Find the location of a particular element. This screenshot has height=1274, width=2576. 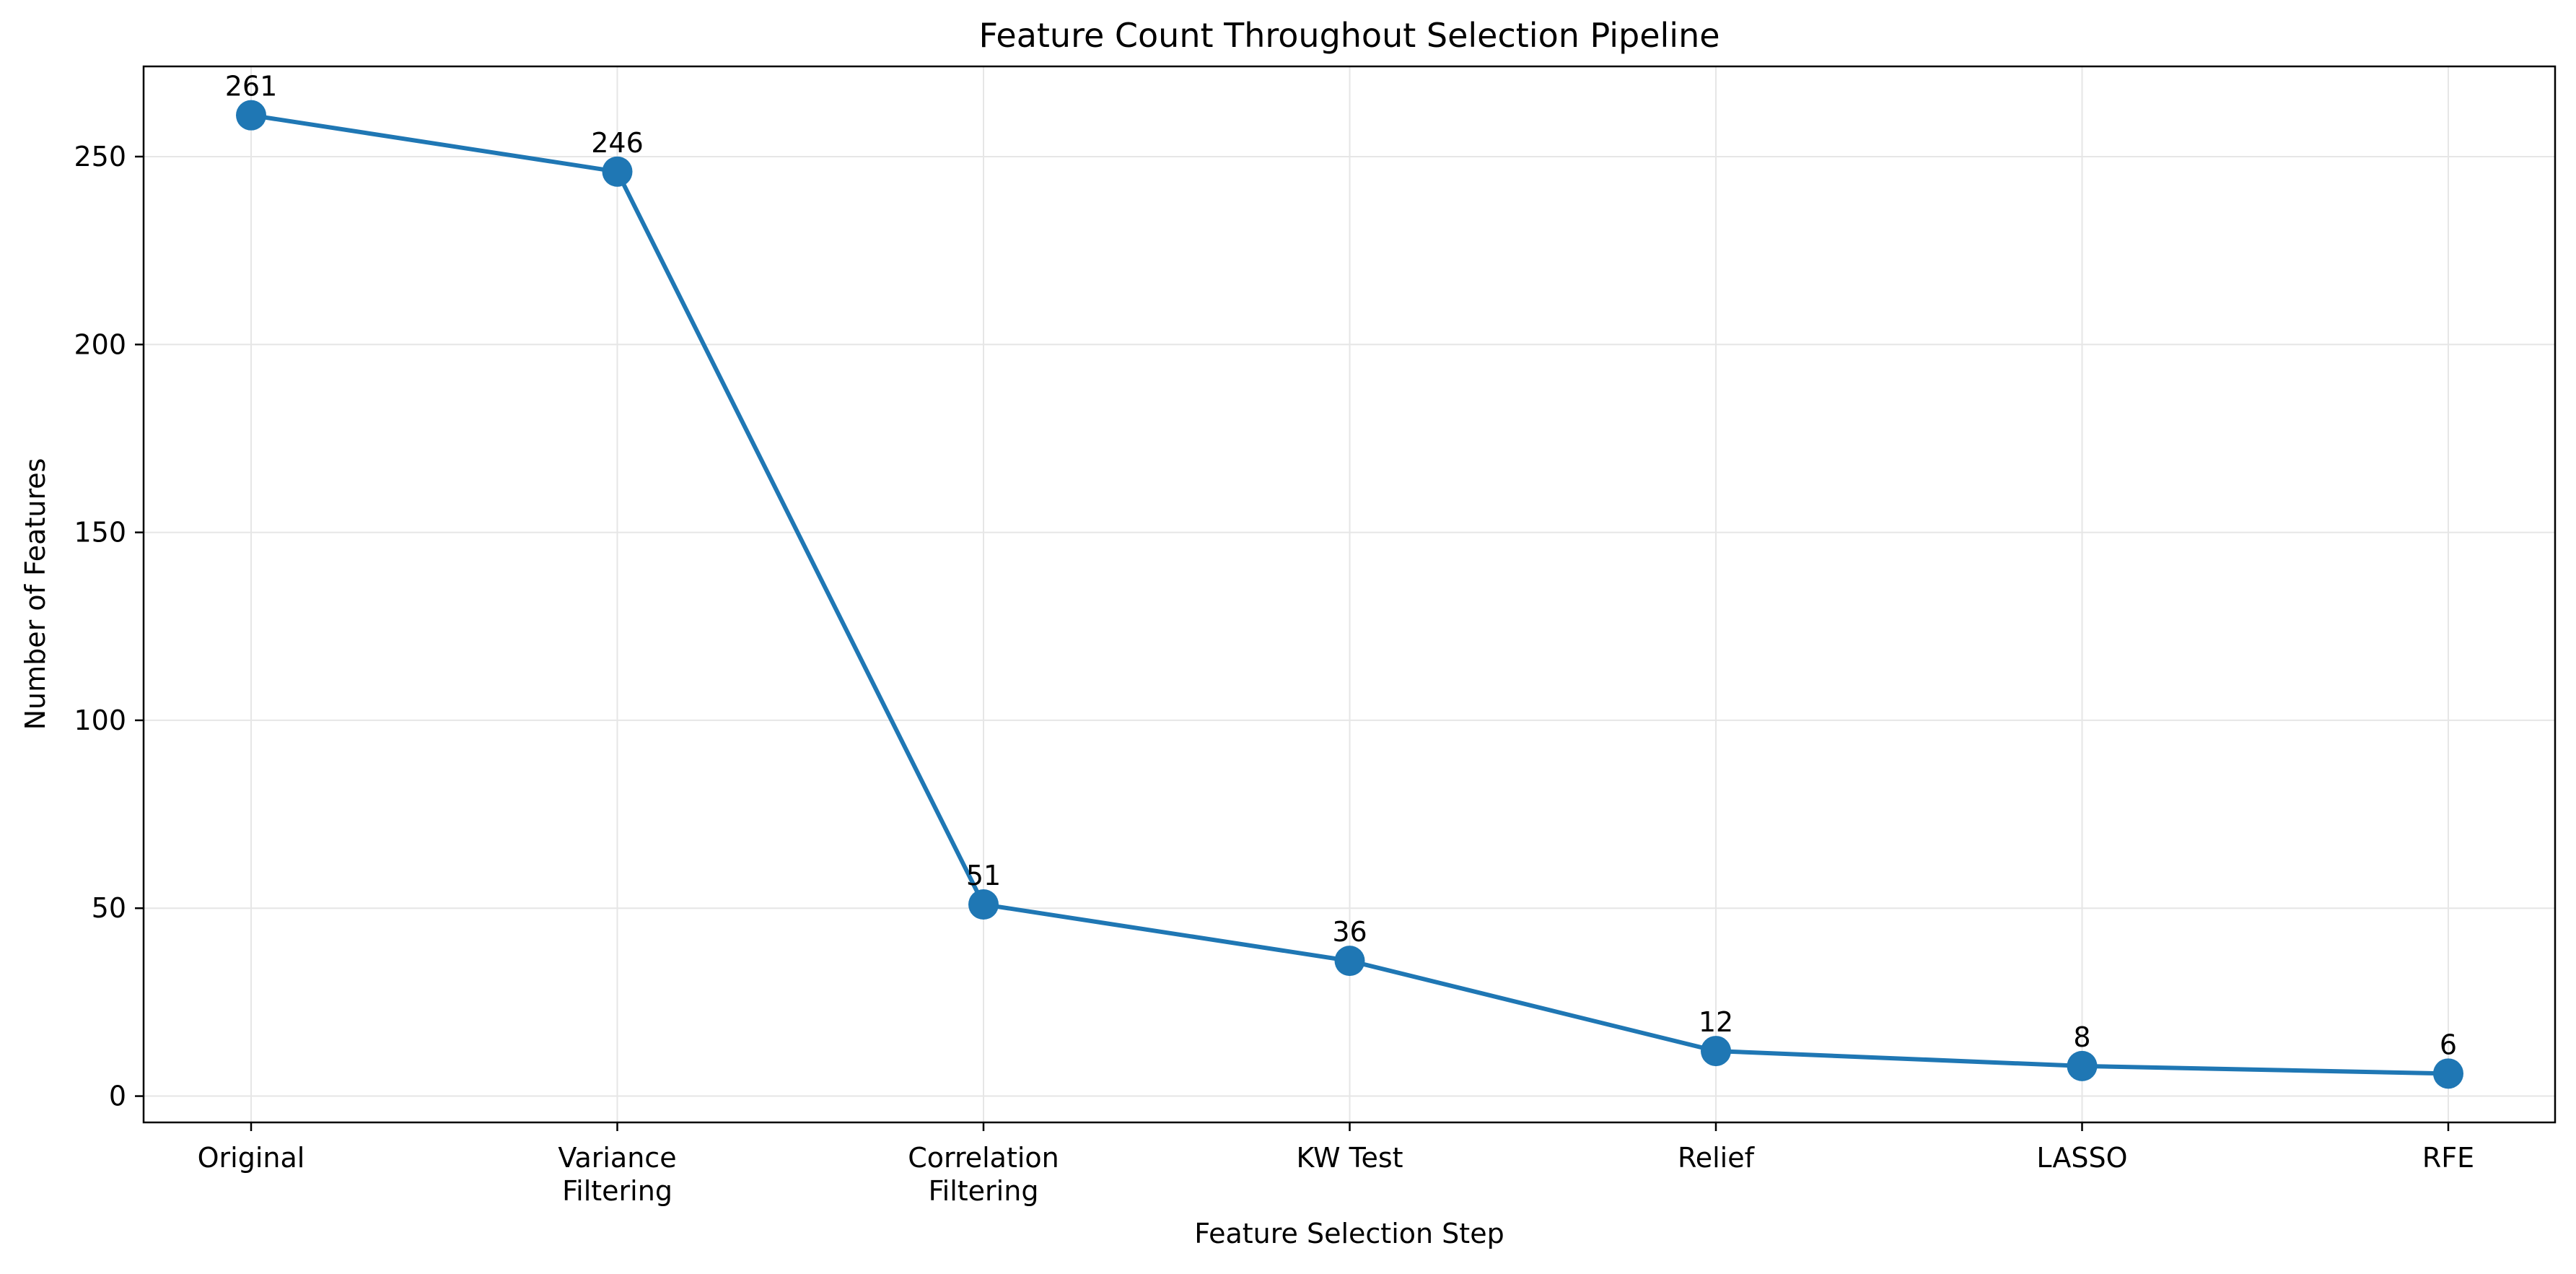

y-tick-label: 250 is located at coordinates (100, 157).